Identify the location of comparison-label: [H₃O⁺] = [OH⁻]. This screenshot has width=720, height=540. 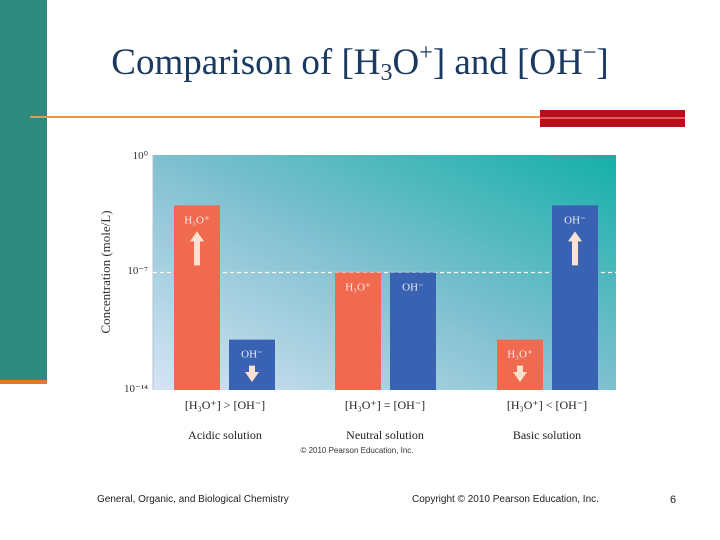
(385, 405).